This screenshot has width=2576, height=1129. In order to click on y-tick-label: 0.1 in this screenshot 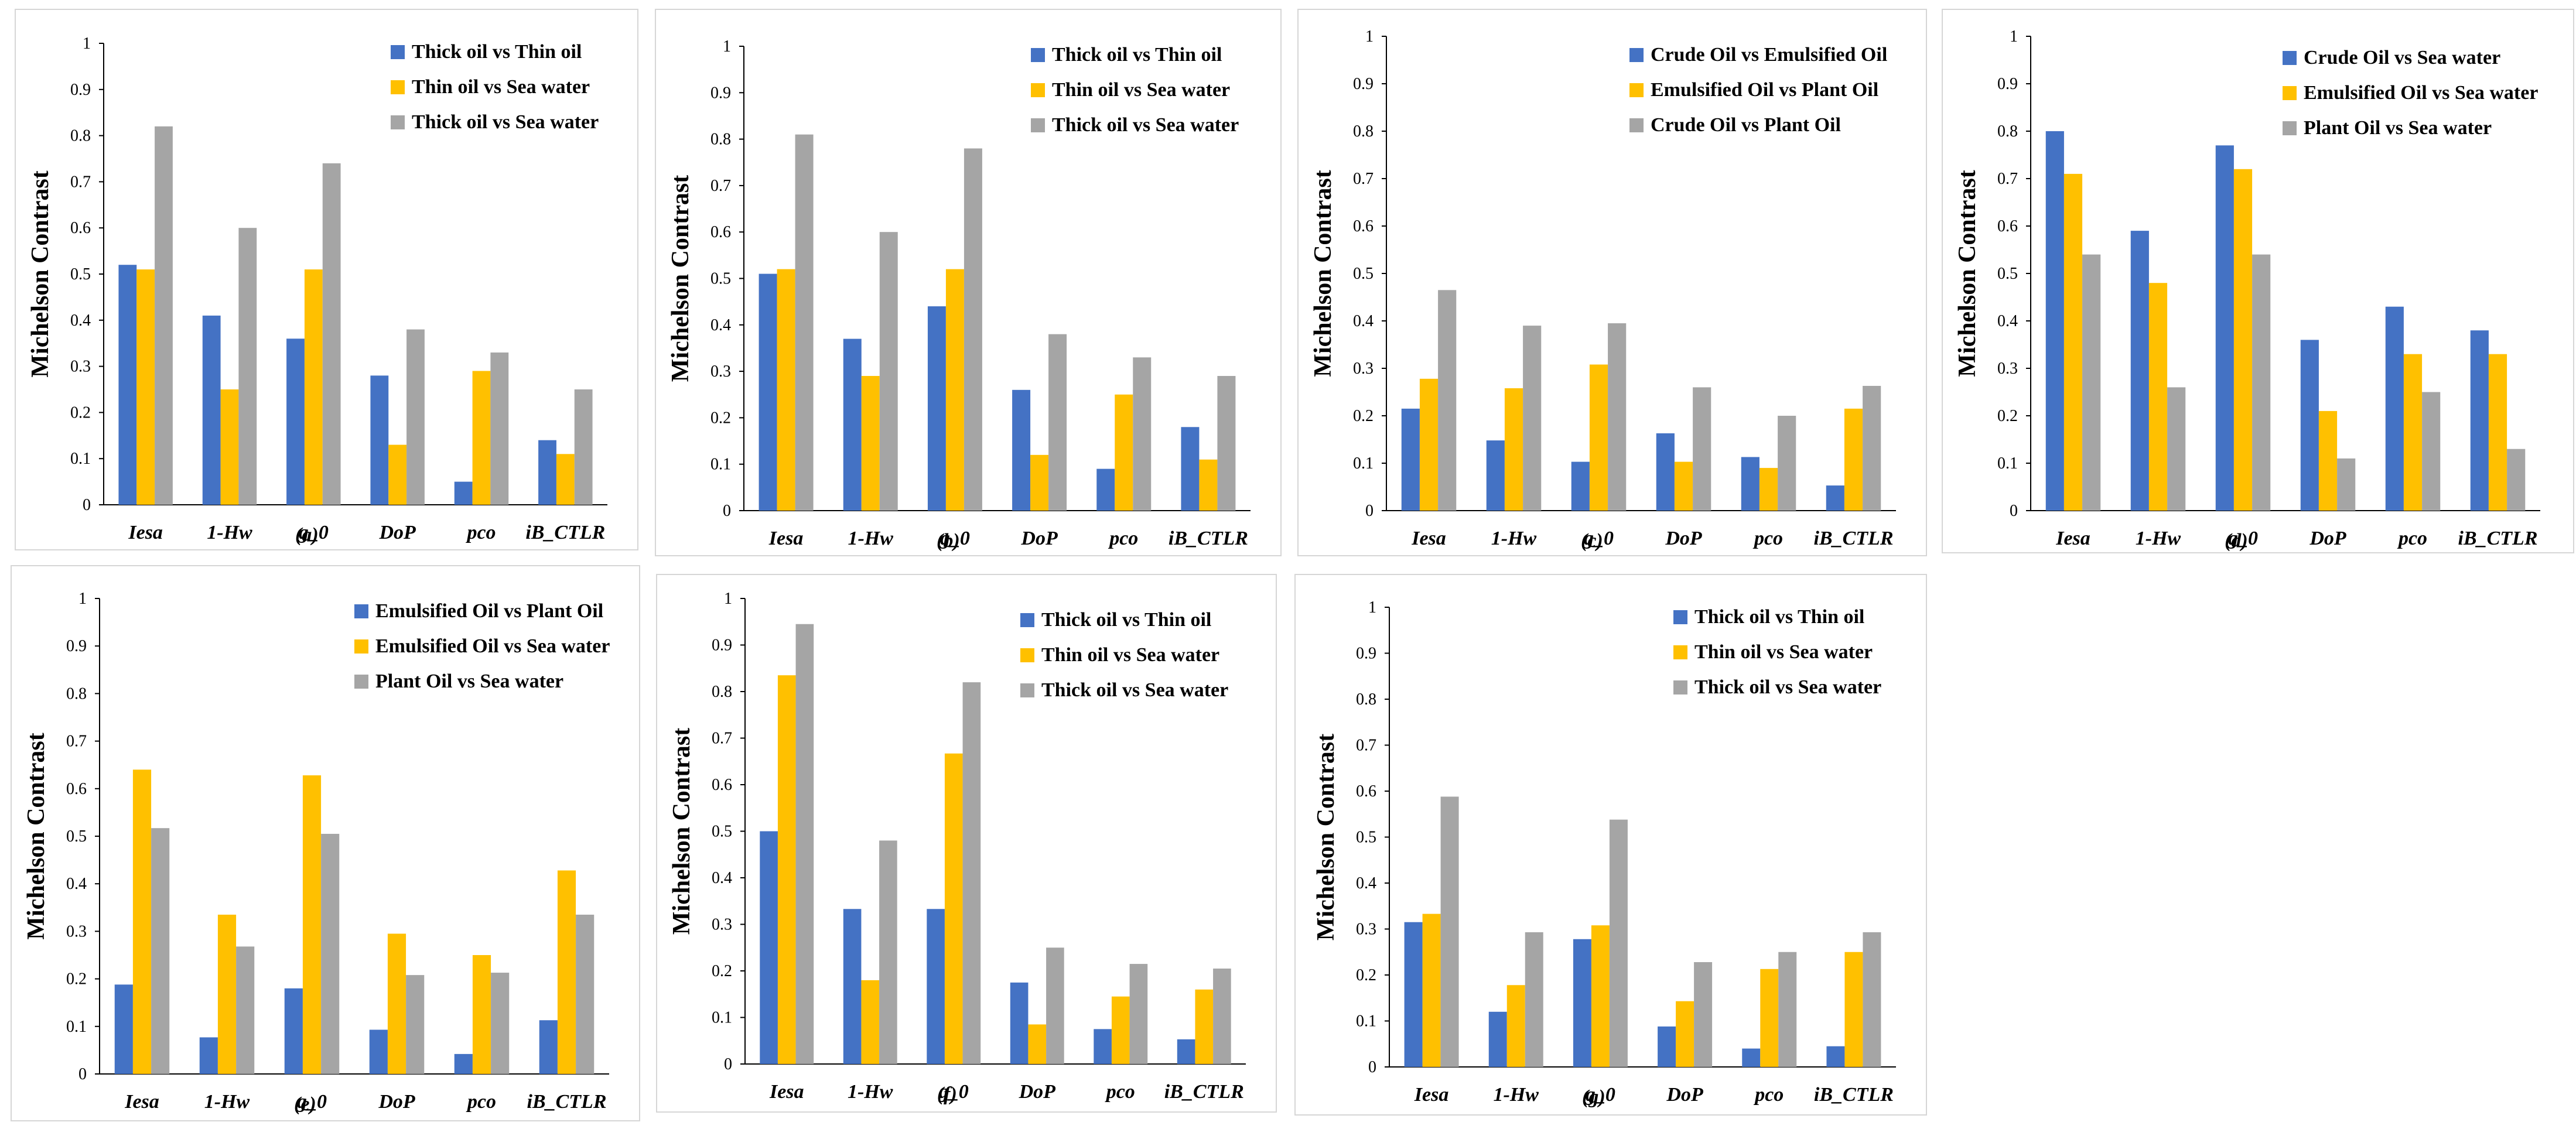, I will do `click(1364, 463)`.